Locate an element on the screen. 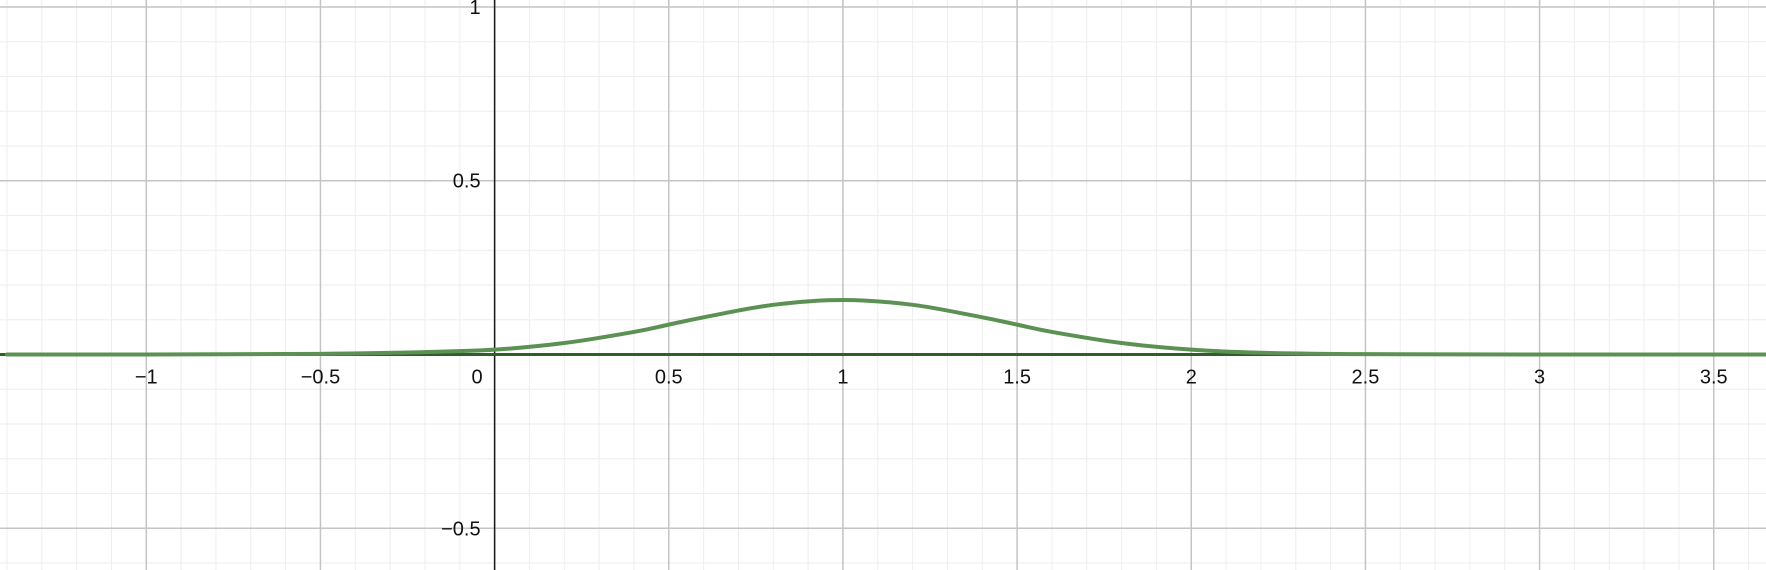  x-tick-label: 1 is located at coordinates (842, 378).